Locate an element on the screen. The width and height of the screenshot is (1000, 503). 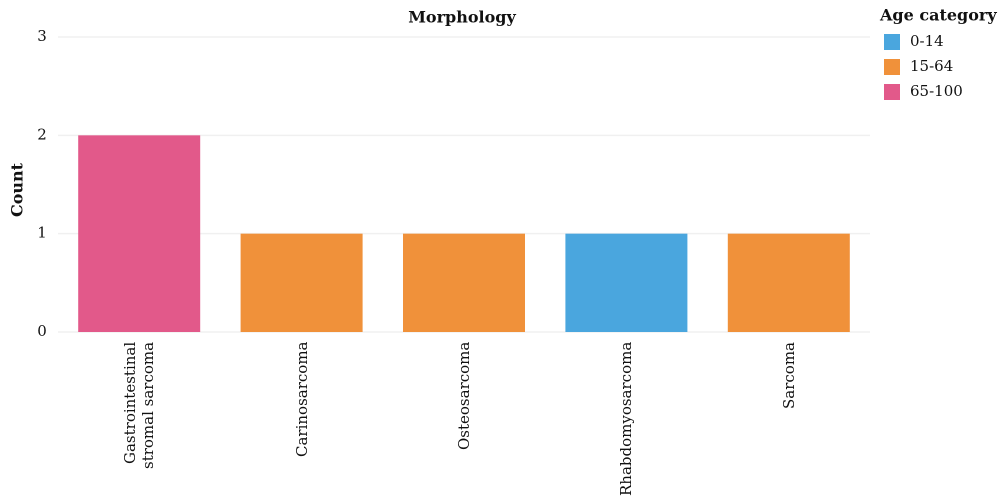
x-tick-label: Osteosarcoma is located at coordinates (464, 396).